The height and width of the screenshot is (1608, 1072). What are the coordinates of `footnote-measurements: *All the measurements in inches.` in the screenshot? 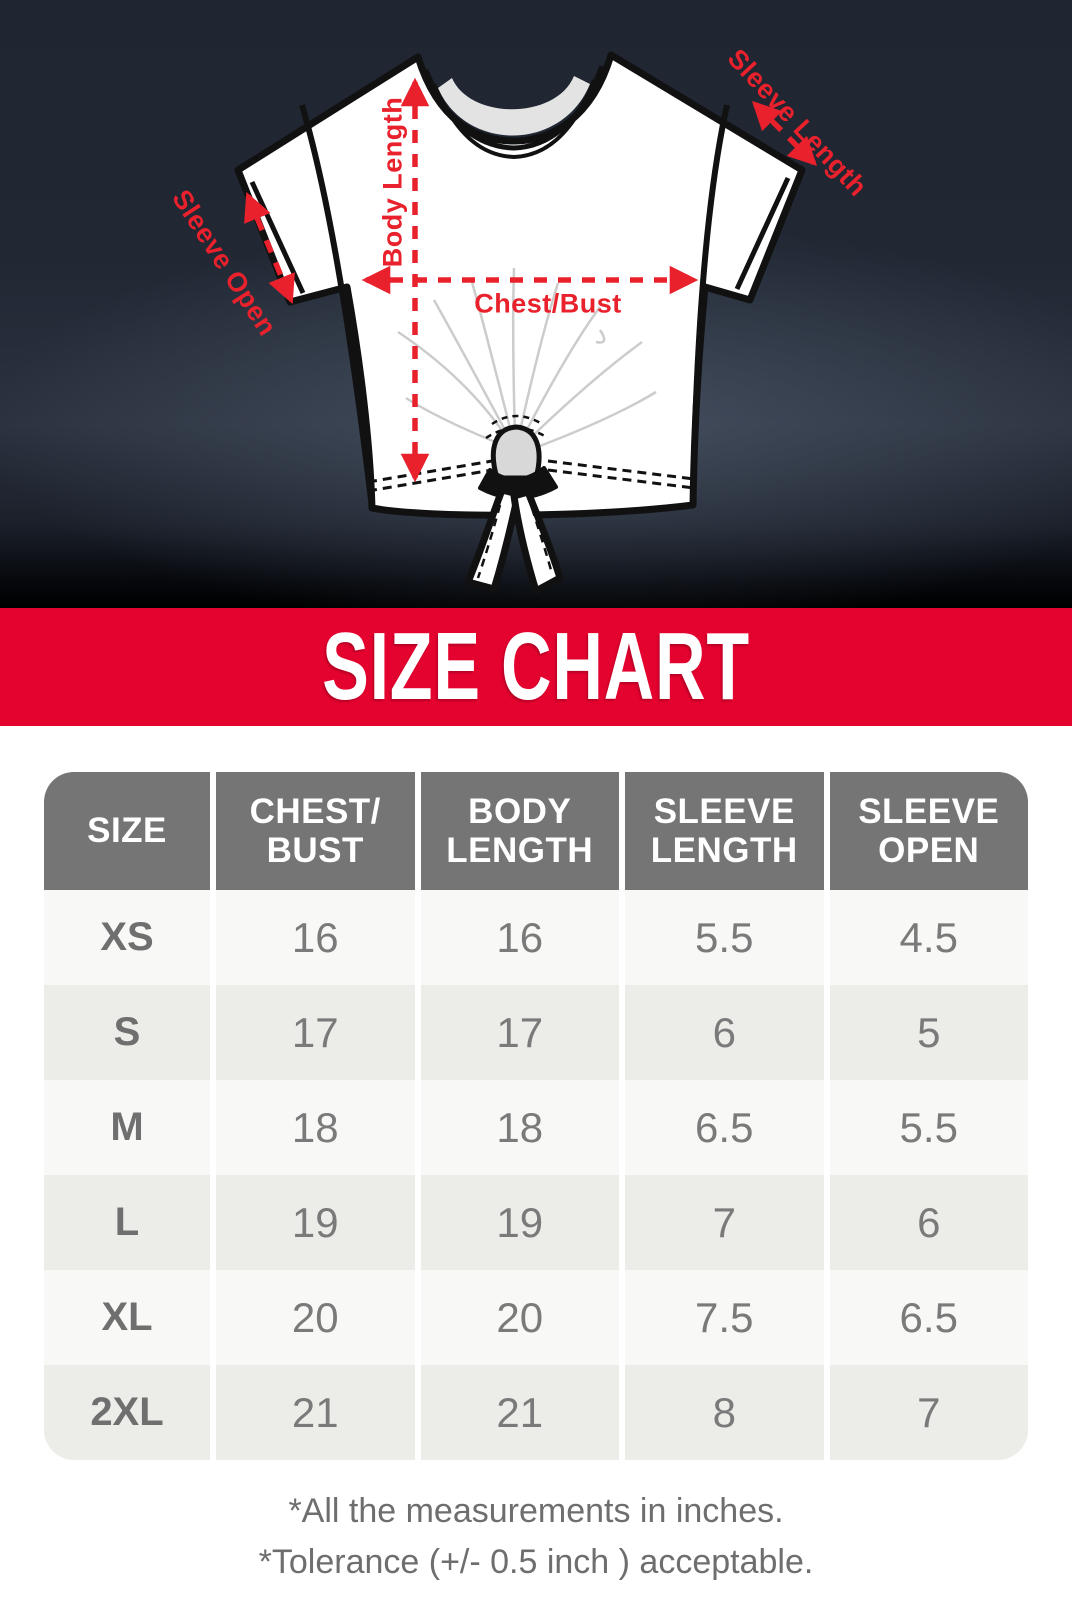 It's located at (536, 1511).